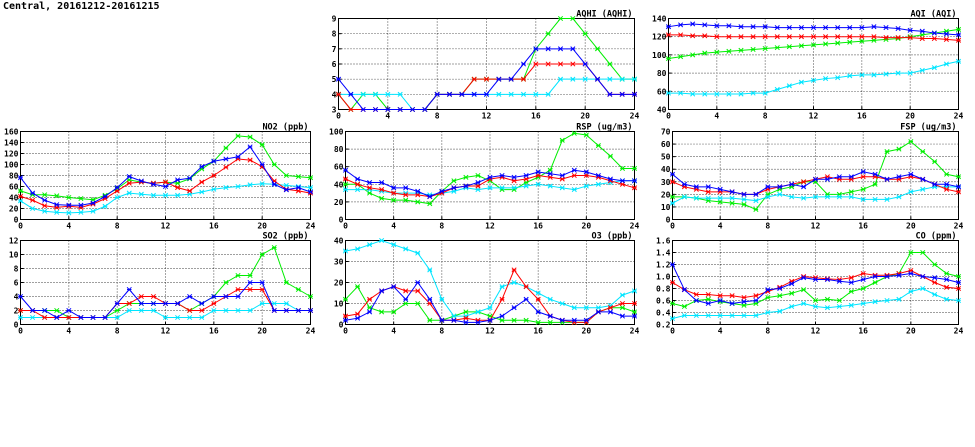 The height and width of the screenshot is (447, 975). I want to click on x-tick-label: 20, so click(911, 331).